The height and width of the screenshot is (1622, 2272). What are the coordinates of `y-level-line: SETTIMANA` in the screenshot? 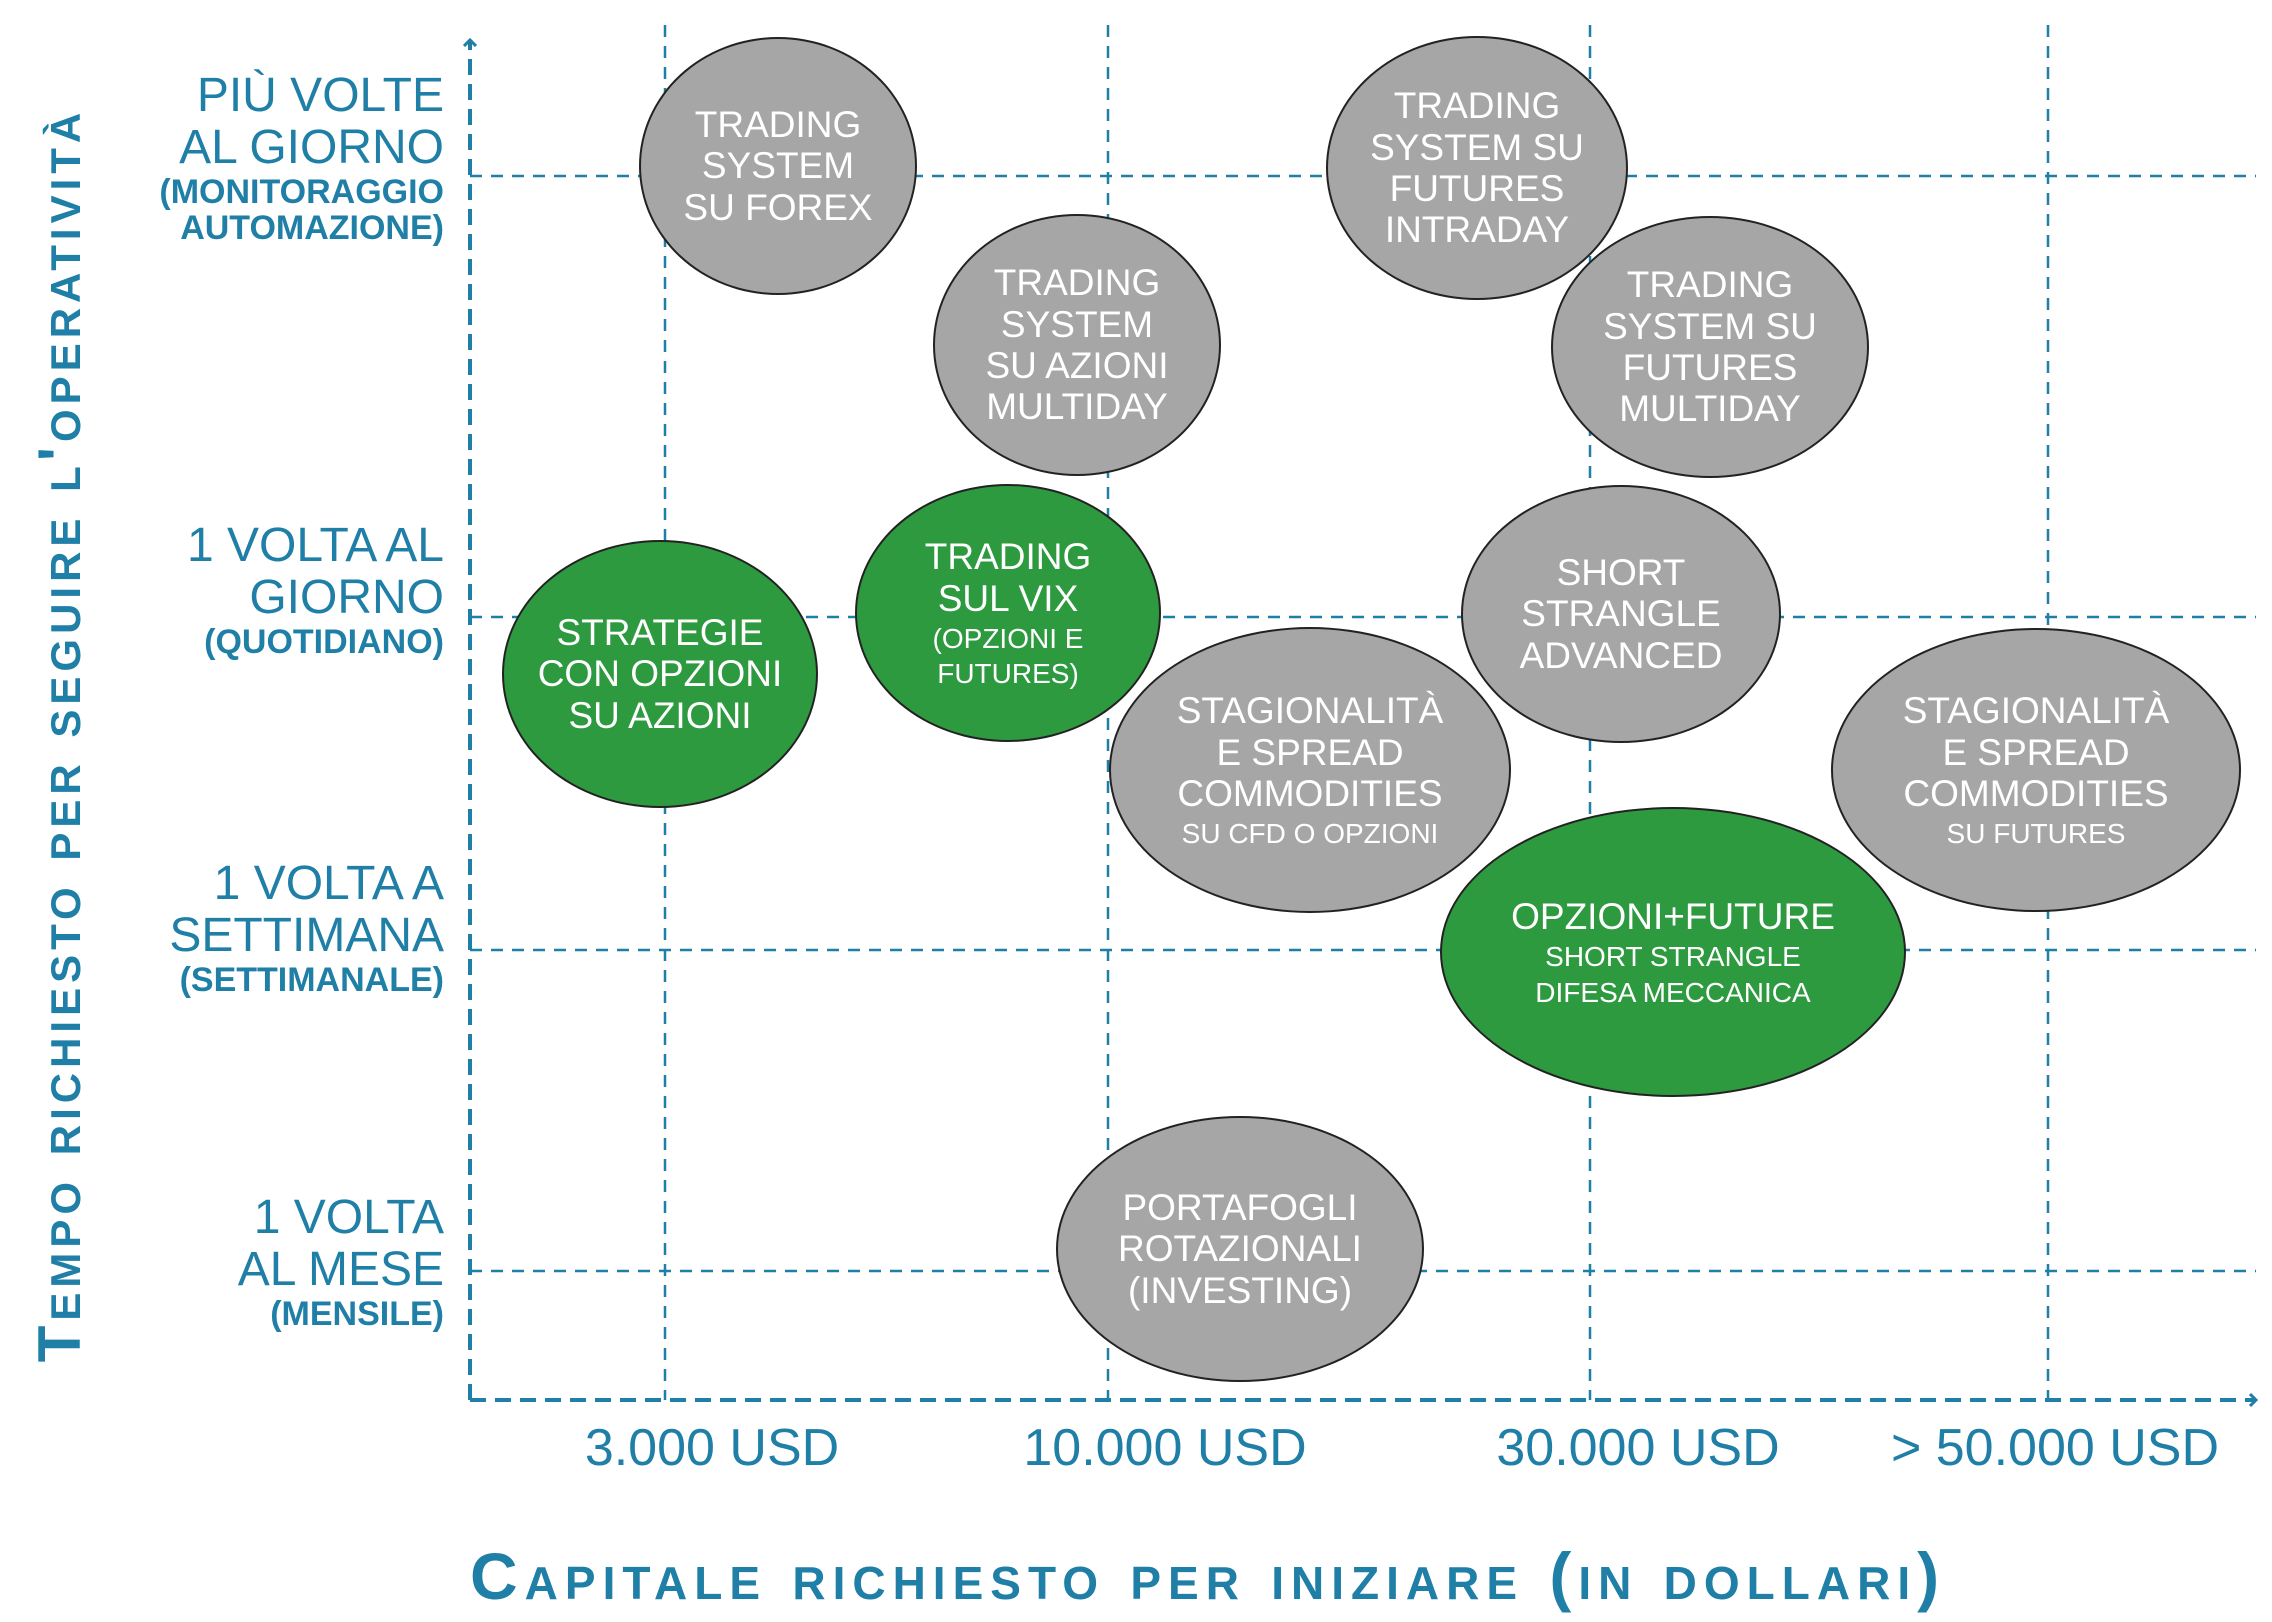 It's located at (306, 935).